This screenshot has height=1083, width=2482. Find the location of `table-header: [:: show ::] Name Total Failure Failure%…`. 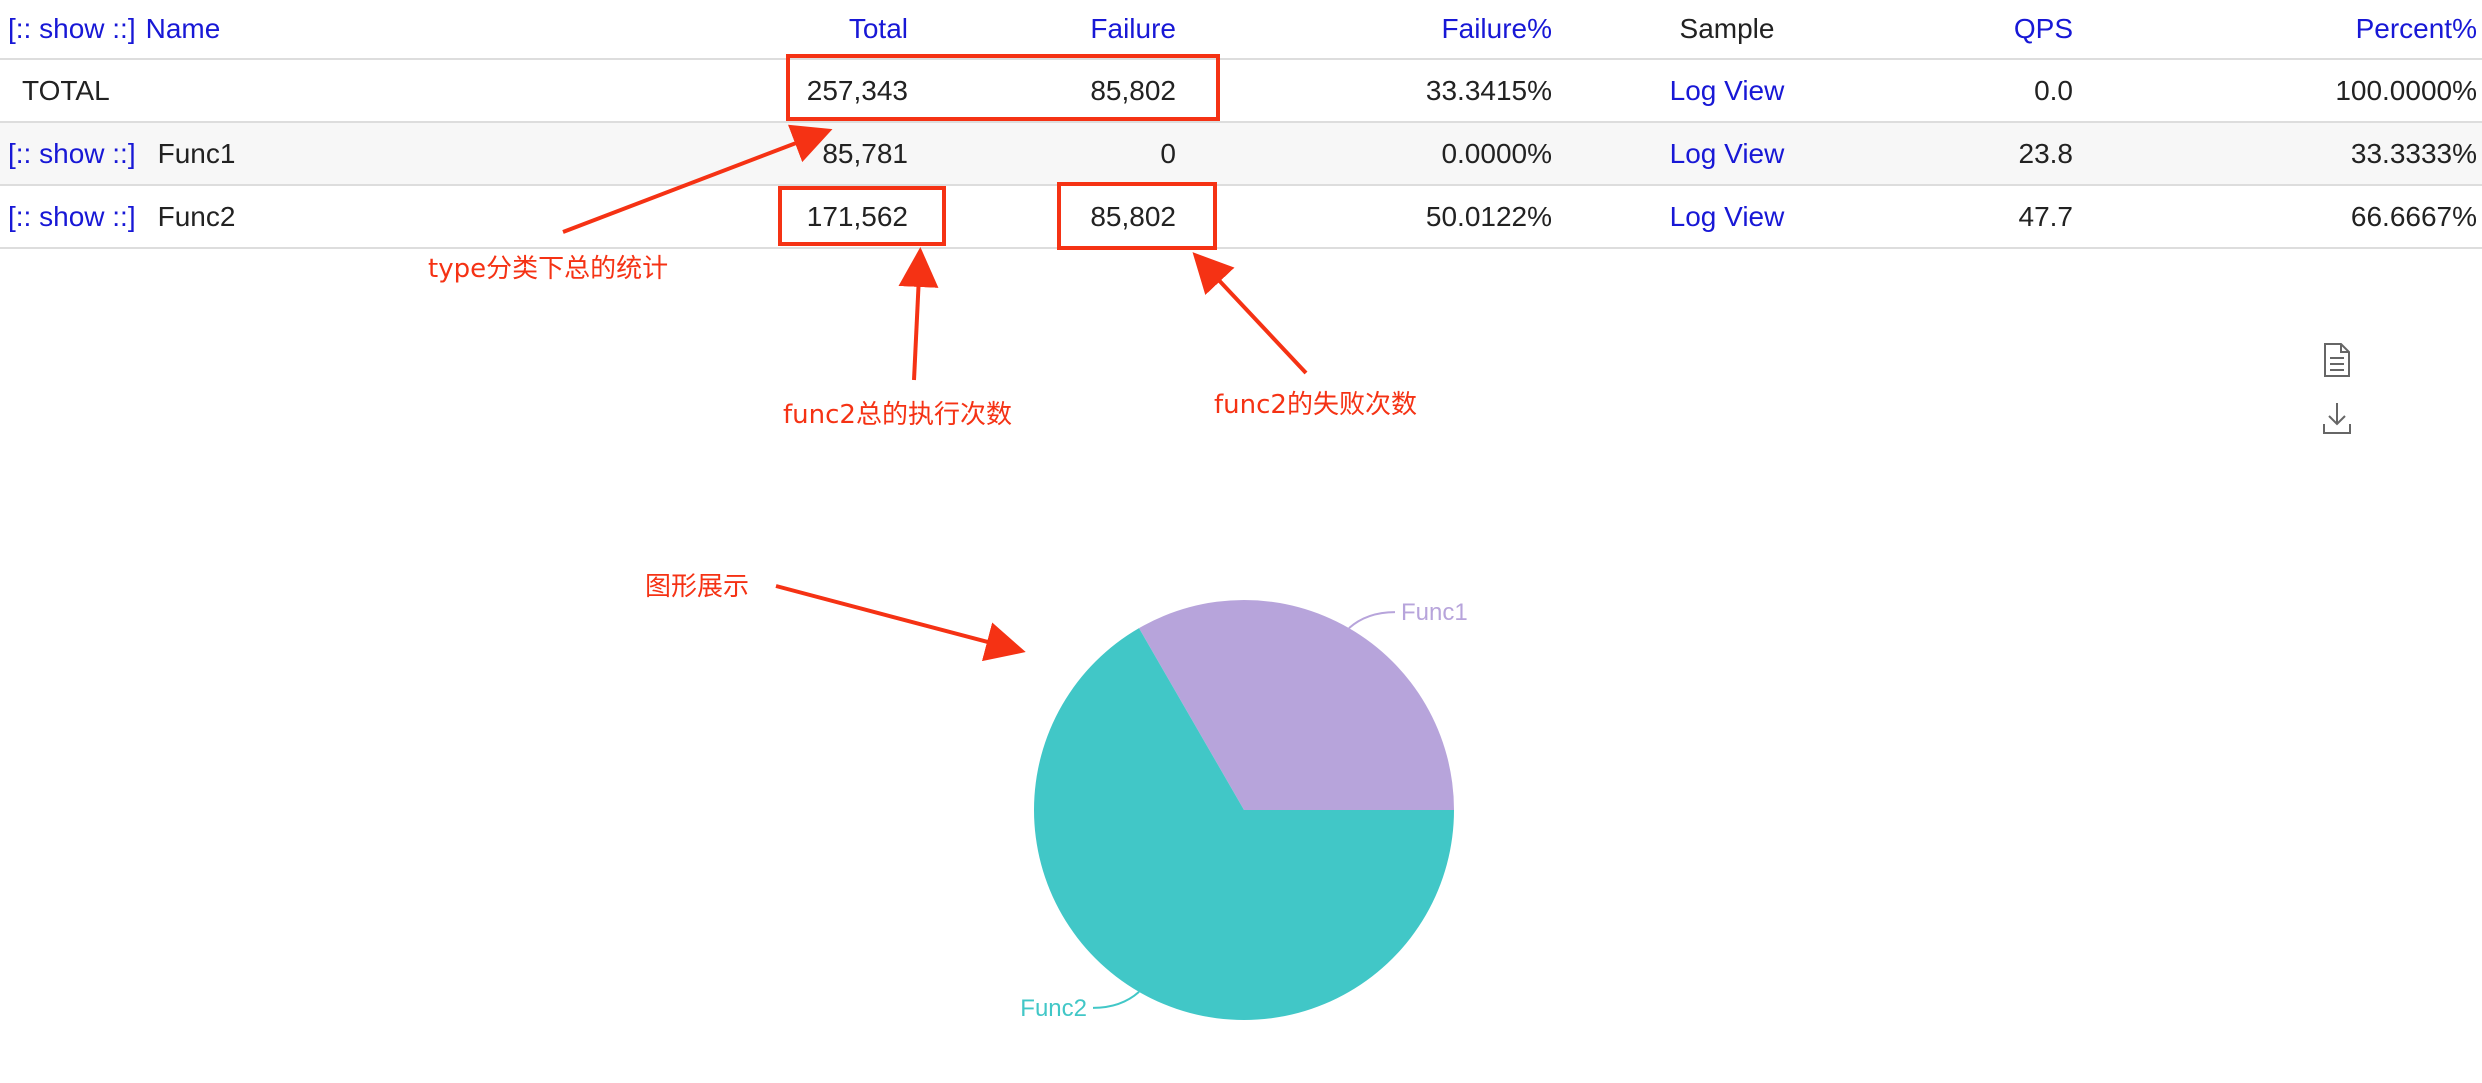

table-header: [:: show ::] Name Total Failure Failure%… is located at coordinates (1241, 30).